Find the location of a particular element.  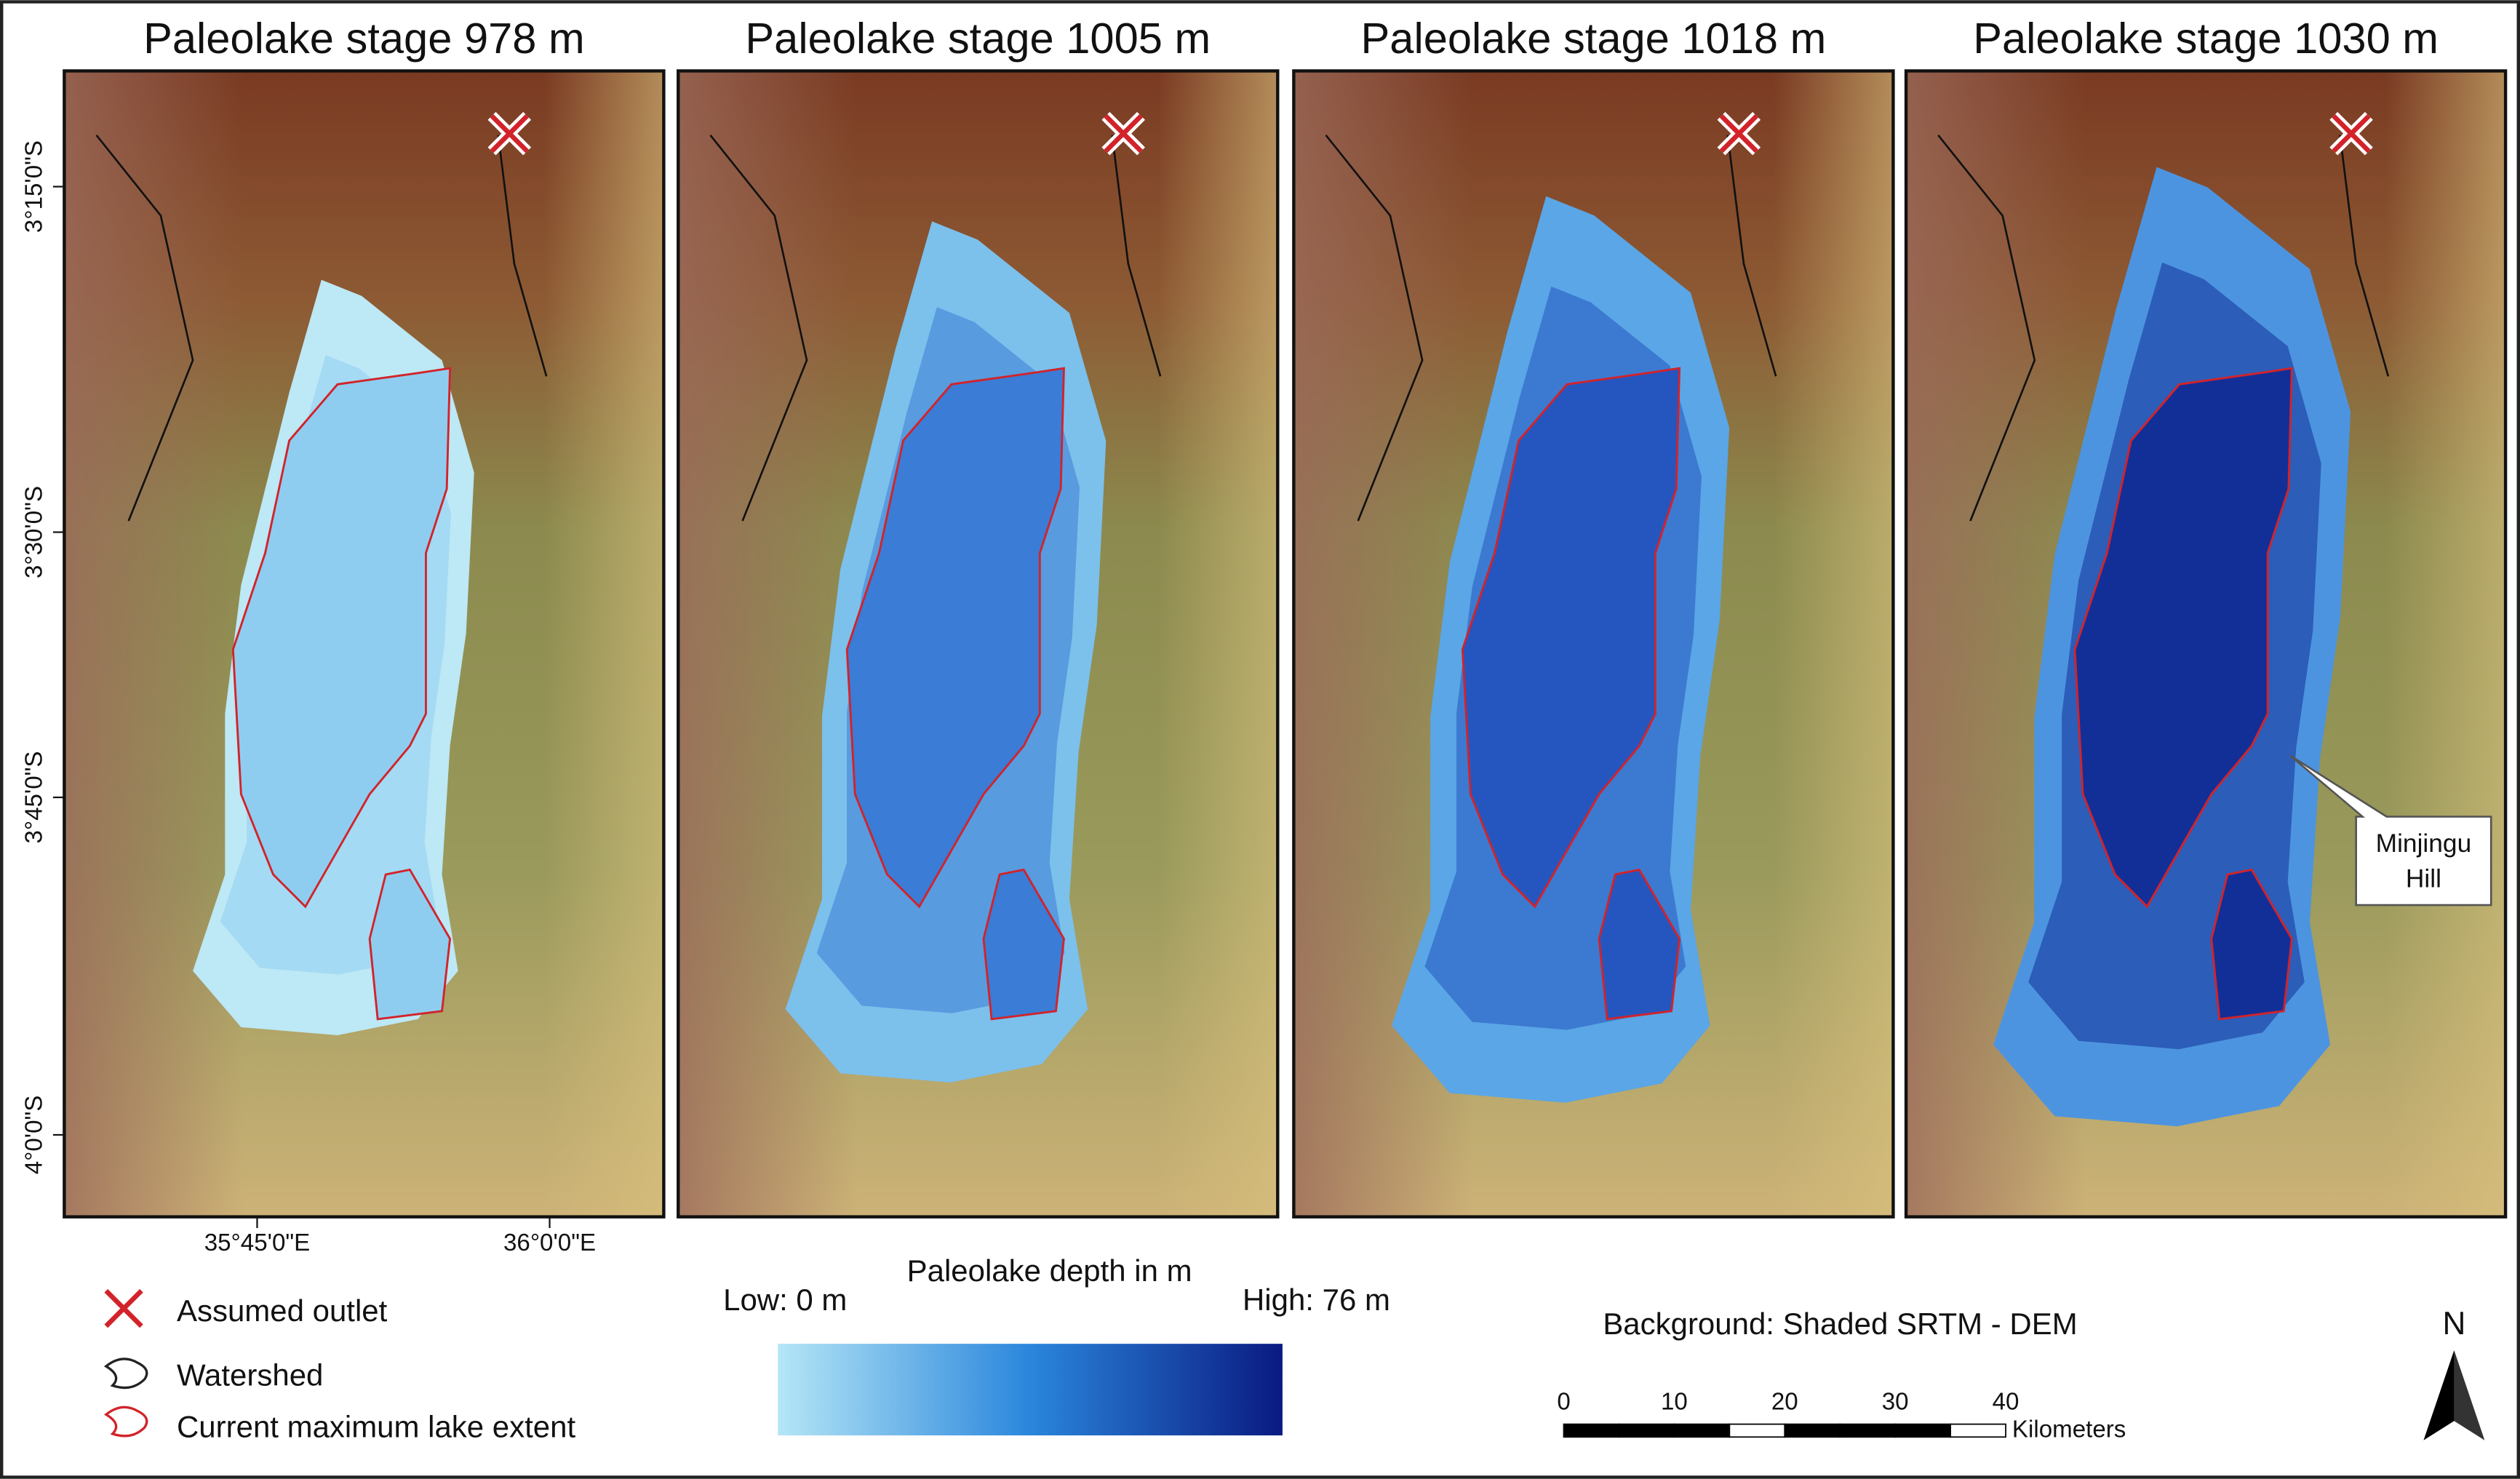

scale-tick-label: 30 is located at coordinates (1895, 1402).